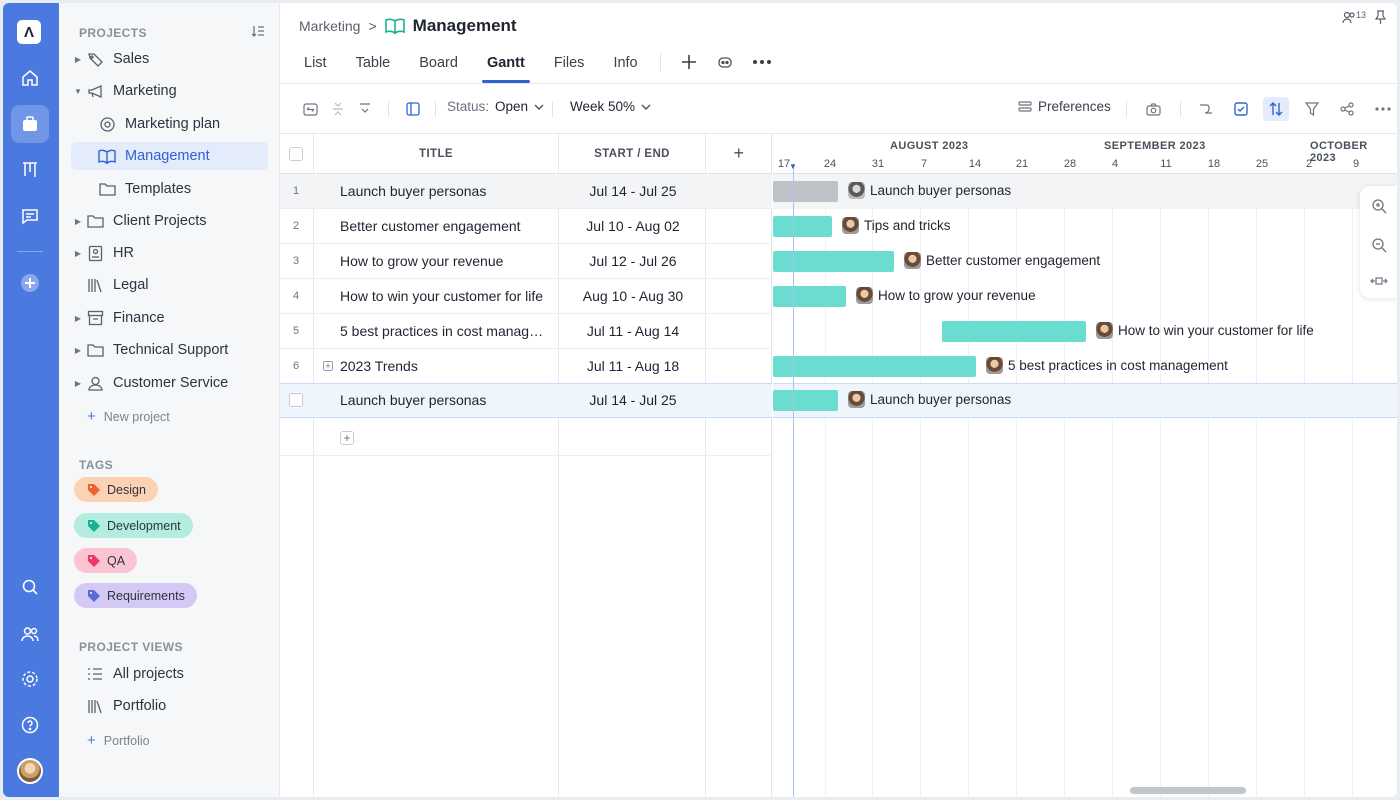  What do you see at coordinates (444, 331) in the screenshot?
I see `task-title: 5 best practices in cost management` at bounding box center [444, 331].